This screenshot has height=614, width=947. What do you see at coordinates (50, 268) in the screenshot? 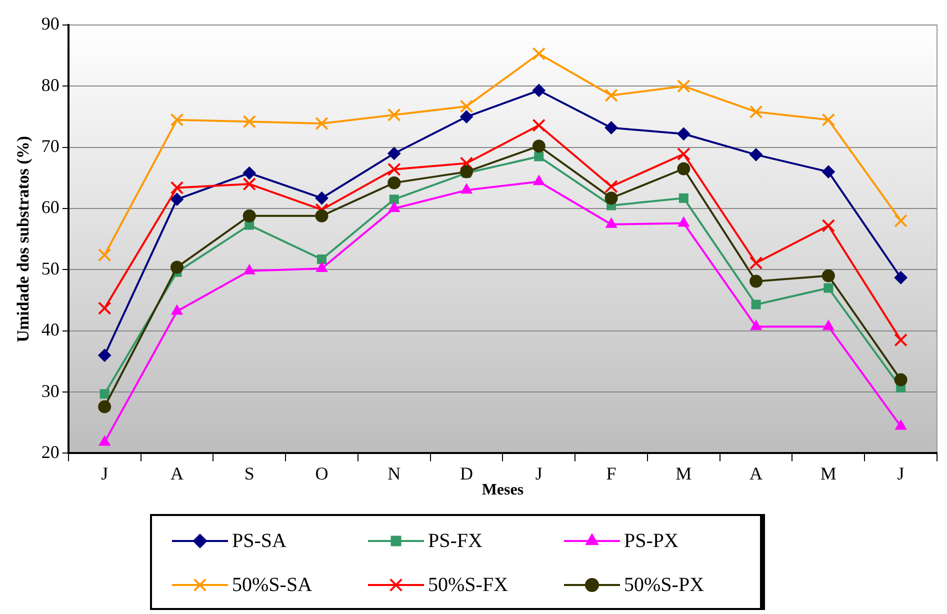
I see `y-tick-label: 50` at bounding box center [50, 268].